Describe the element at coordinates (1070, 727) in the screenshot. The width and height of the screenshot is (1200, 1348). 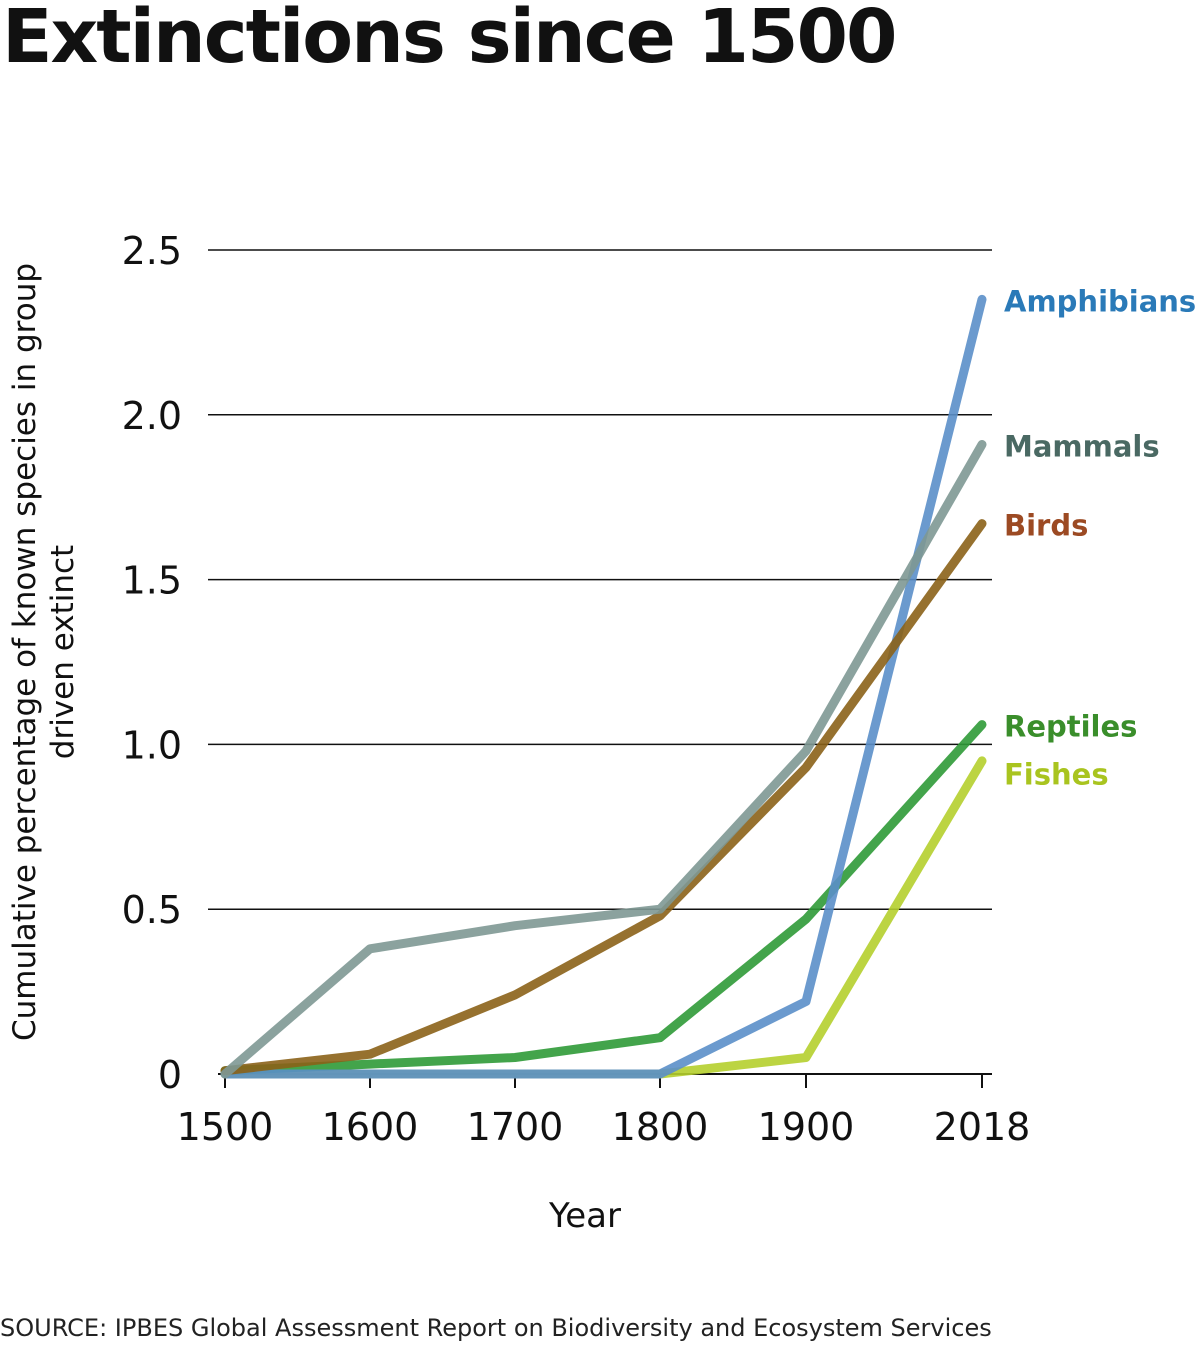
I see `legend-label-reptiles: Reptiles` at that location.